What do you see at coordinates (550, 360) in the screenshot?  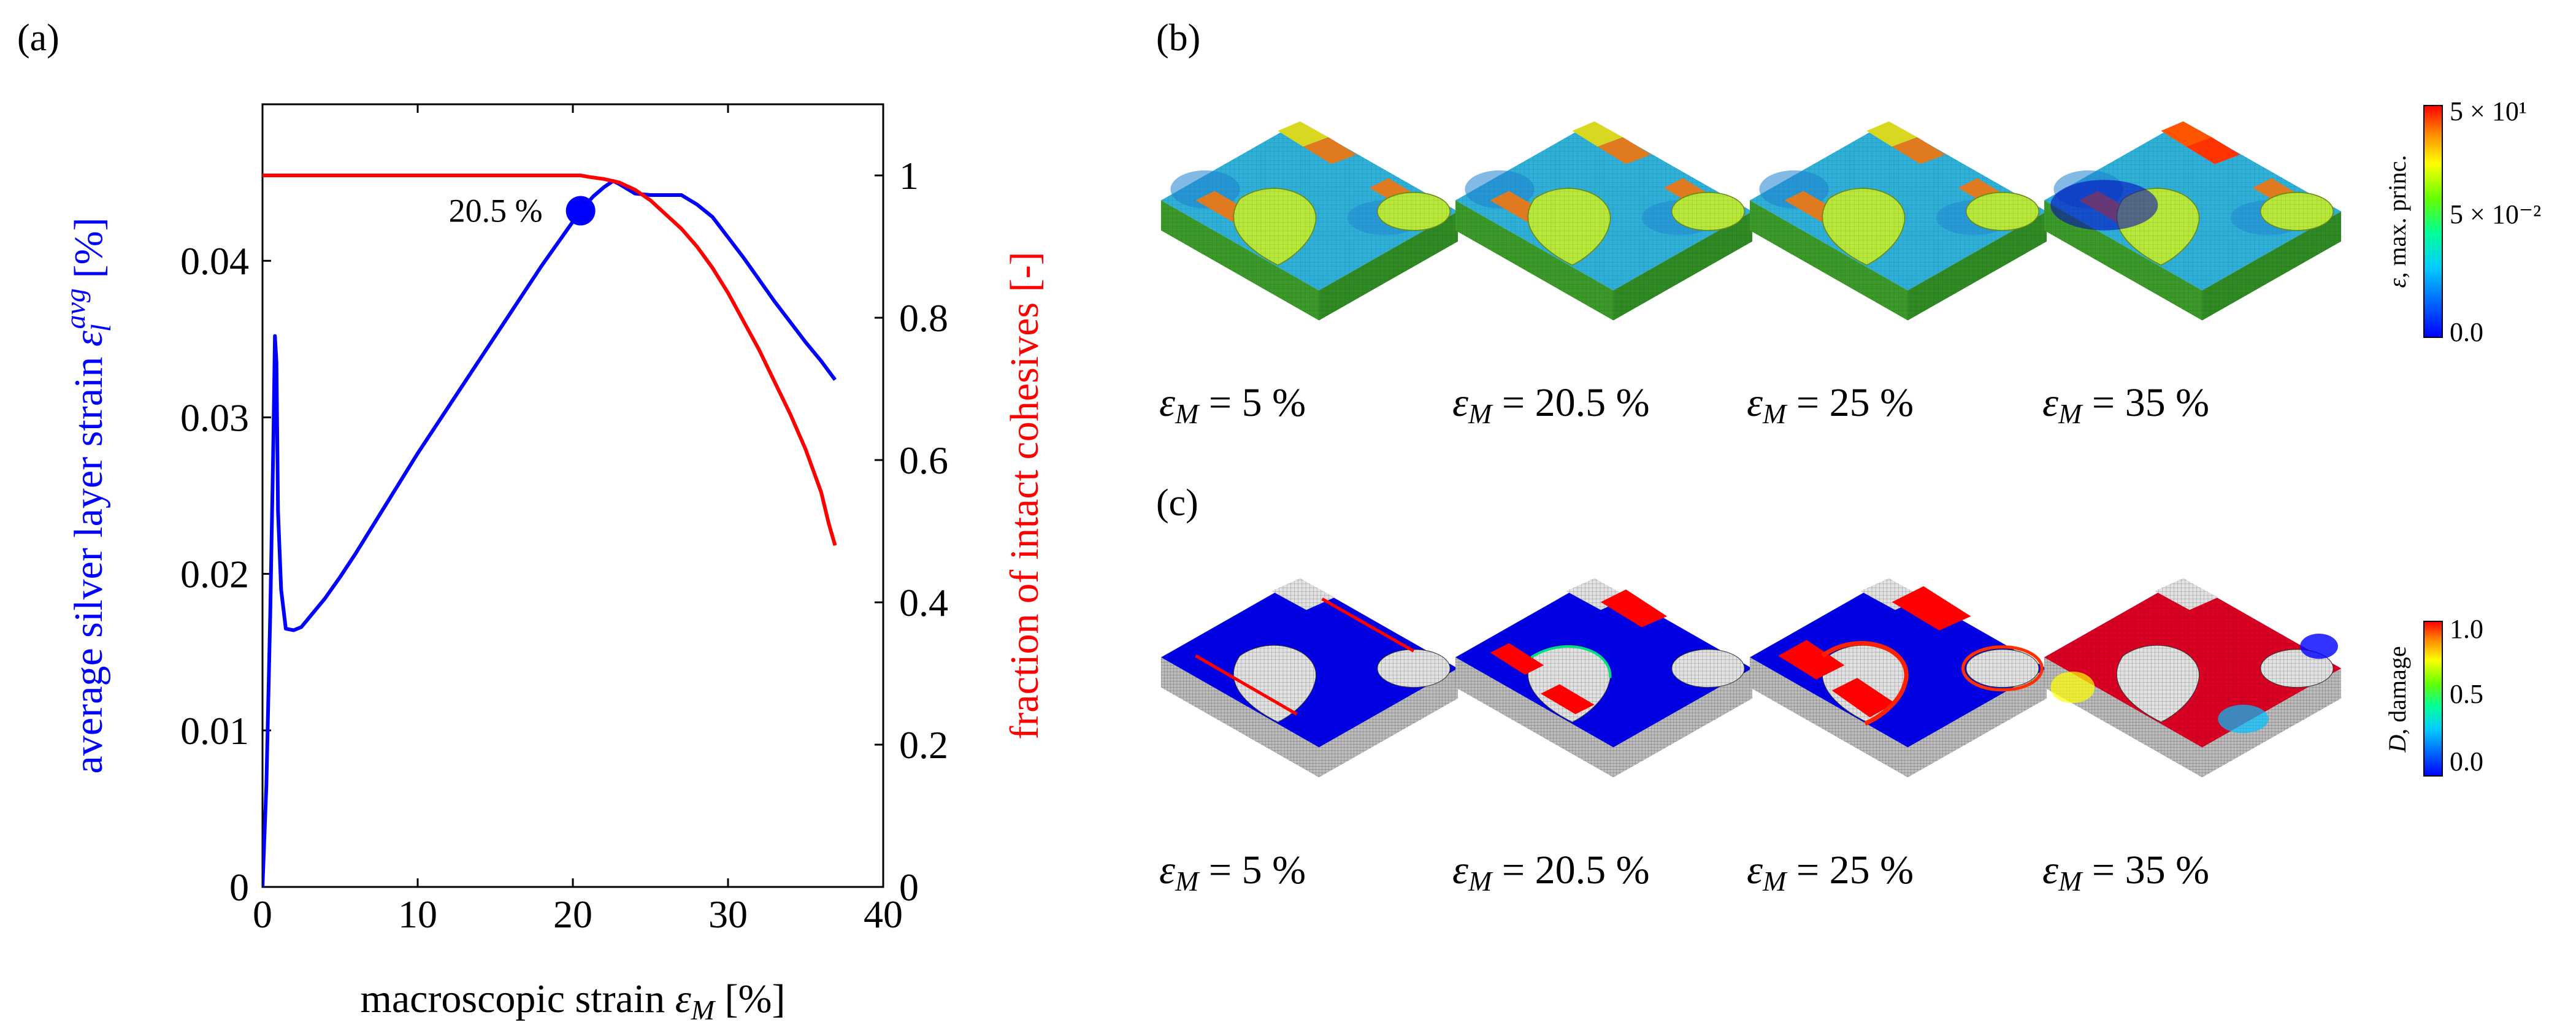 I see `series-line-intact-cohesives` at bounding box center [550, 360].